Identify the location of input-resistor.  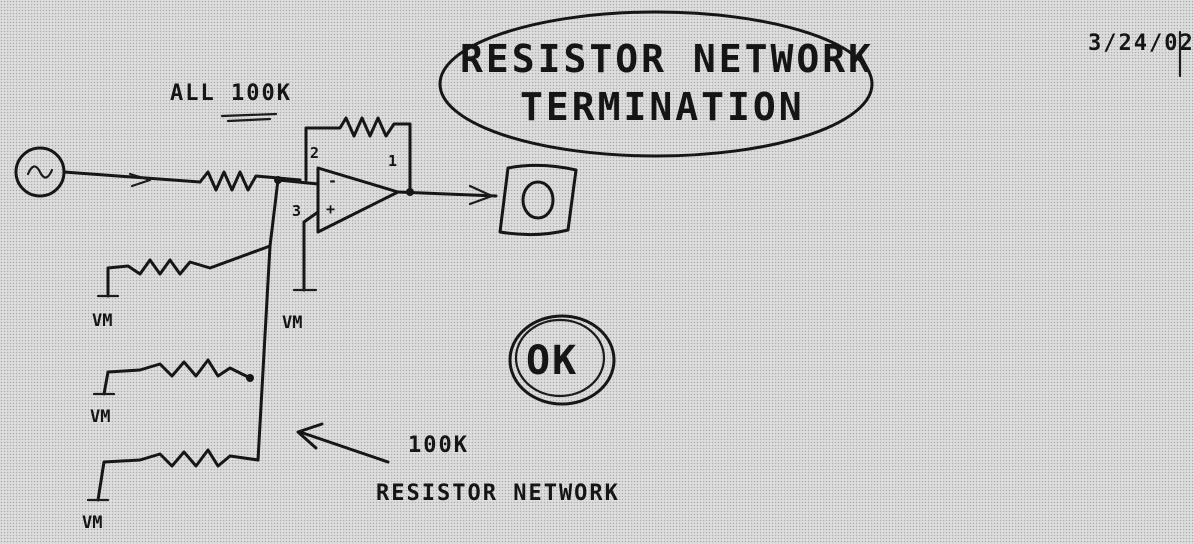
(250, 181).